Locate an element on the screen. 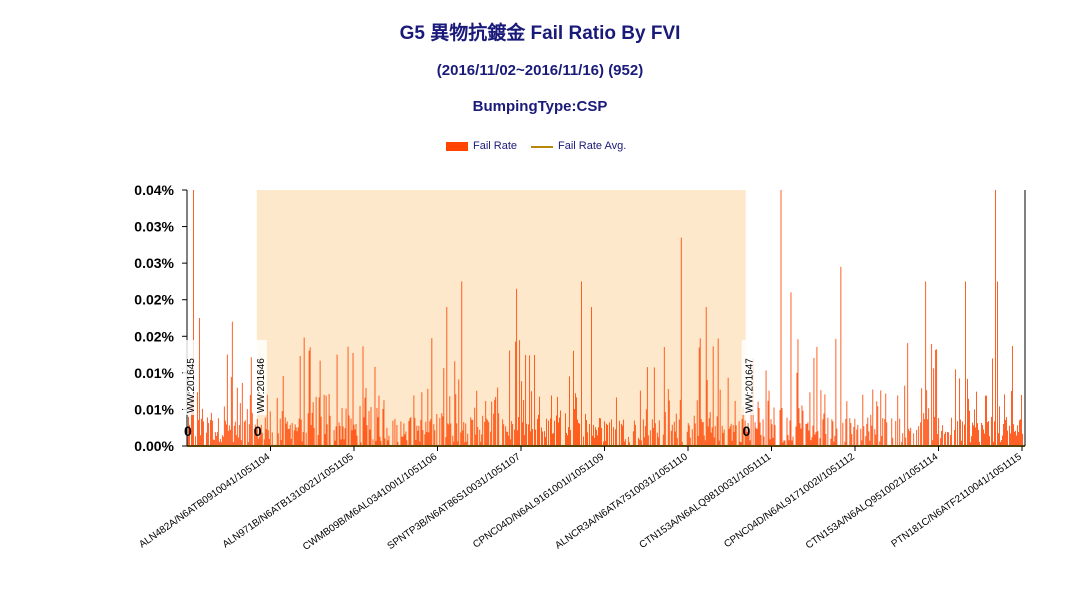  y-tick-label: 0.01% is located at coordinates (154, 373).